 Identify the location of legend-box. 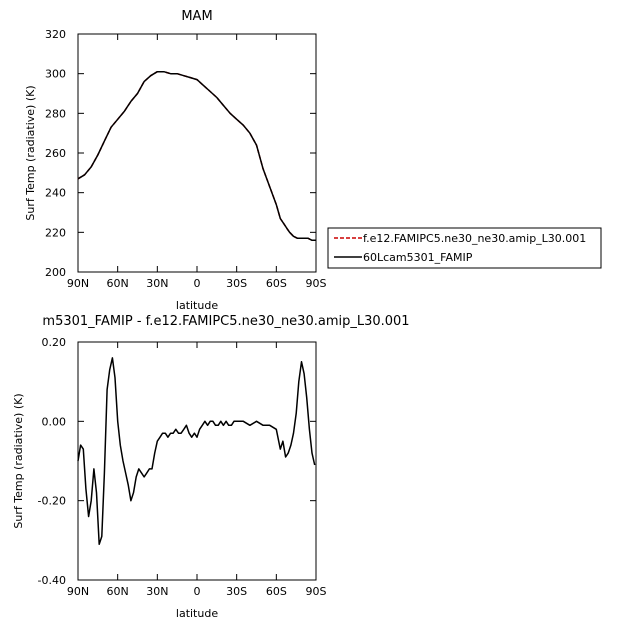
(464, 248).